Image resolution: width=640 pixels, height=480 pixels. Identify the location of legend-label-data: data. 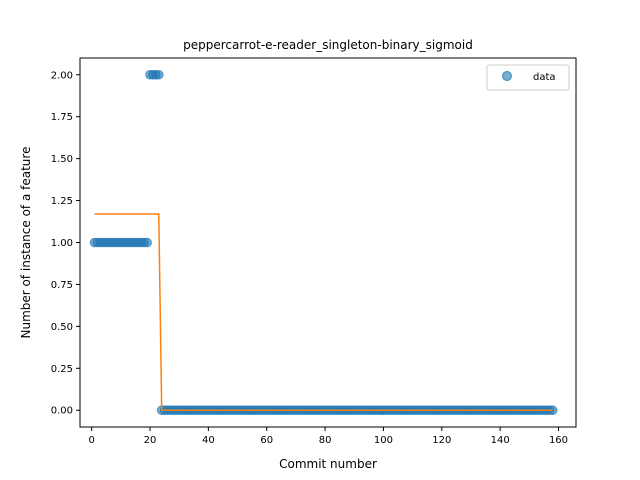
(544, 77).